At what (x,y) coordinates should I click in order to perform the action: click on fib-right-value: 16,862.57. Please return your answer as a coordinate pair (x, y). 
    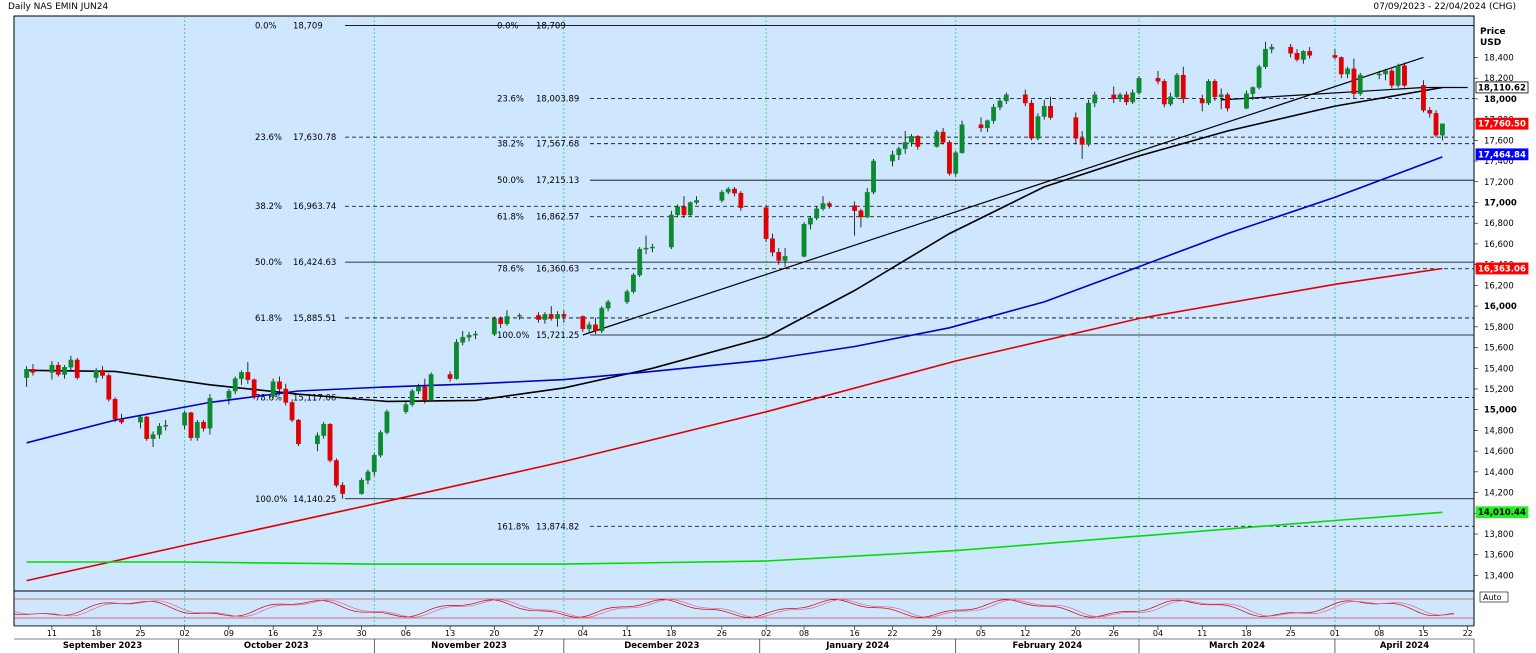
    Looking at the image, I should click on (557, 218).